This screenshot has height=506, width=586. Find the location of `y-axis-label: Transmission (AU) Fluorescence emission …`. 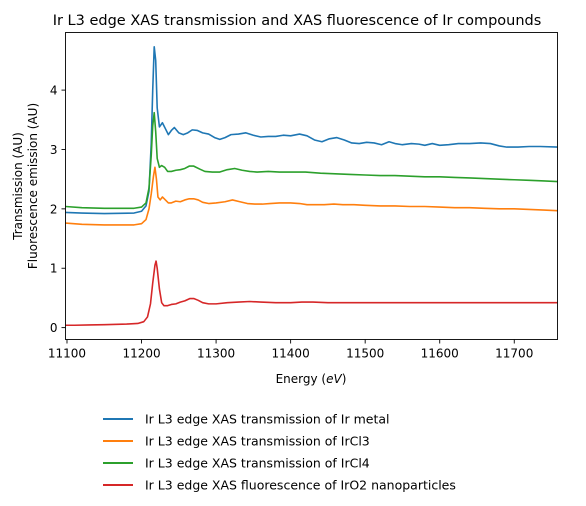

y-axis-label: Transmission (AU) Fluorescence emission … is located at coordinates (25, 186).